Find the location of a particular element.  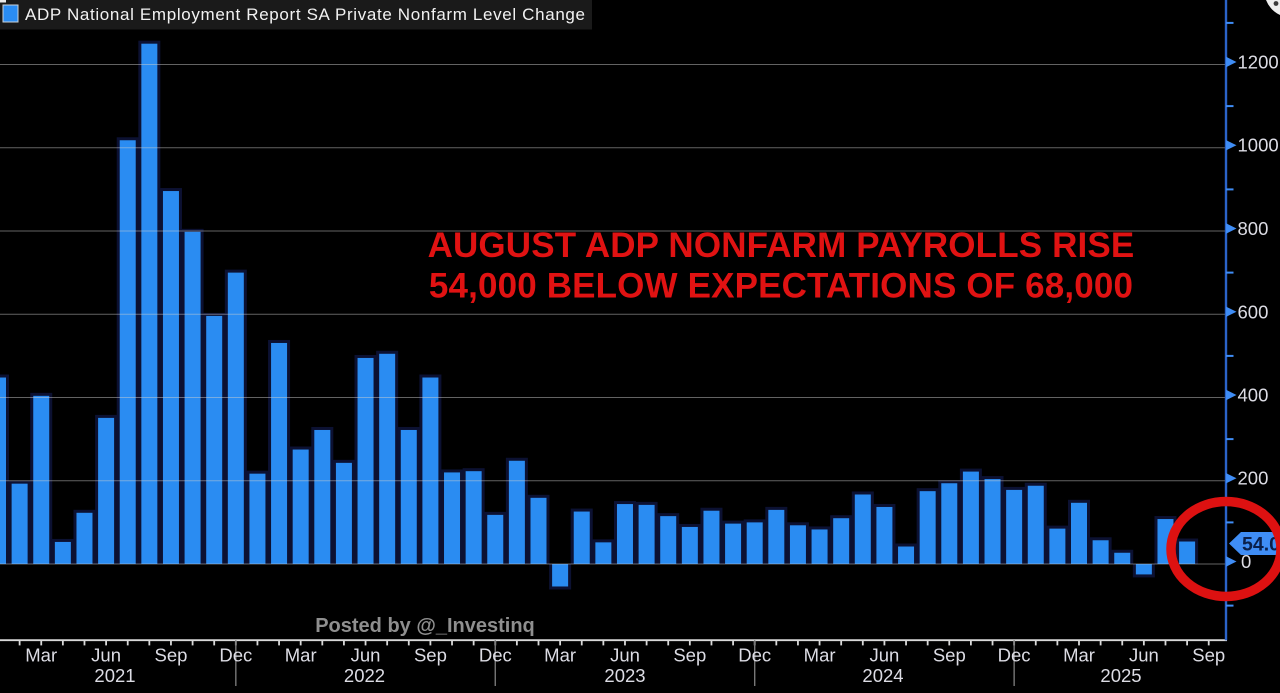

svg-text: 1200 is located at coordinates (1258, 62).